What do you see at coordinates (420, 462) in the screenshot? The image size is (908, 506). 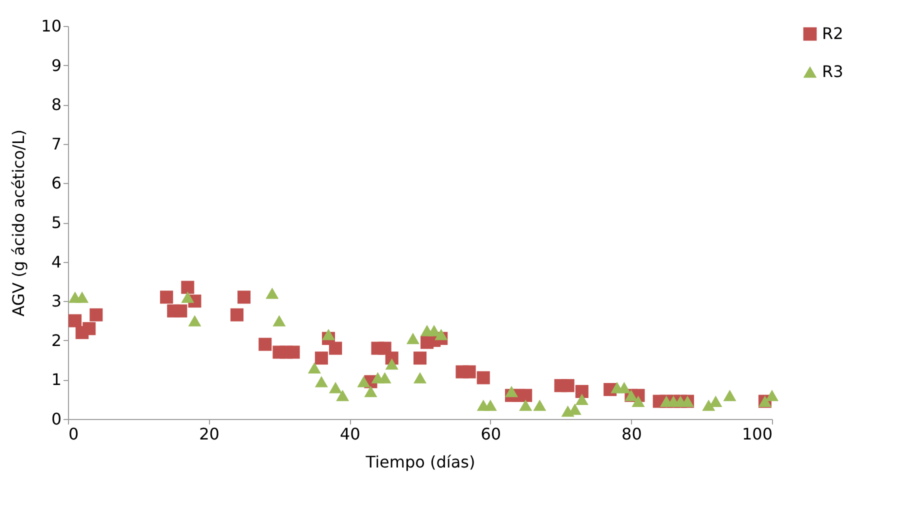 I see `x-axis-title: Tiempo (días)` at bounding box center [420, 462].